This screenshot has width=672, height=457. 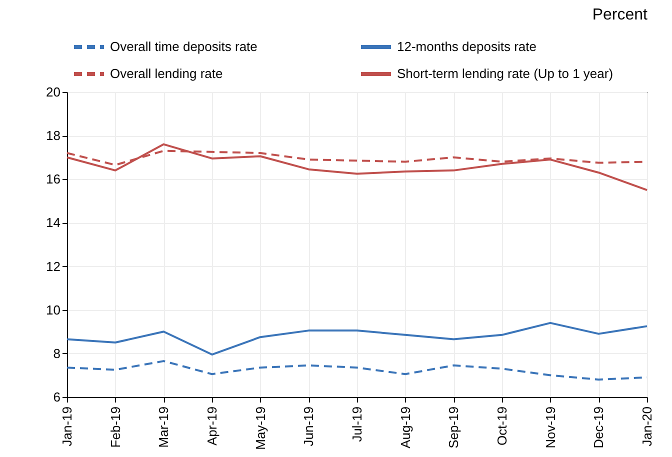 What do you see at coordinates (308, 426) in the screenshot?
I see `x-tick-label: Jun-19` at bounding box center [308, 426].